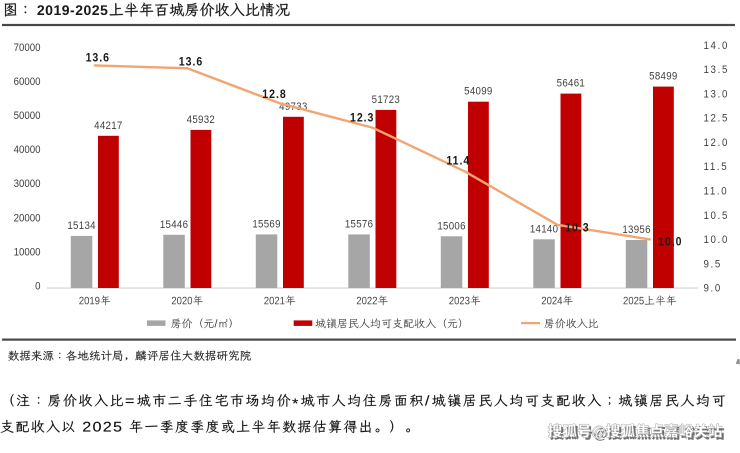 The image size is (740, 453). What do you see at coordinates (386, 100) in the screenshot?
I see `svg-text: 51723` at bounding box center [386, 100].